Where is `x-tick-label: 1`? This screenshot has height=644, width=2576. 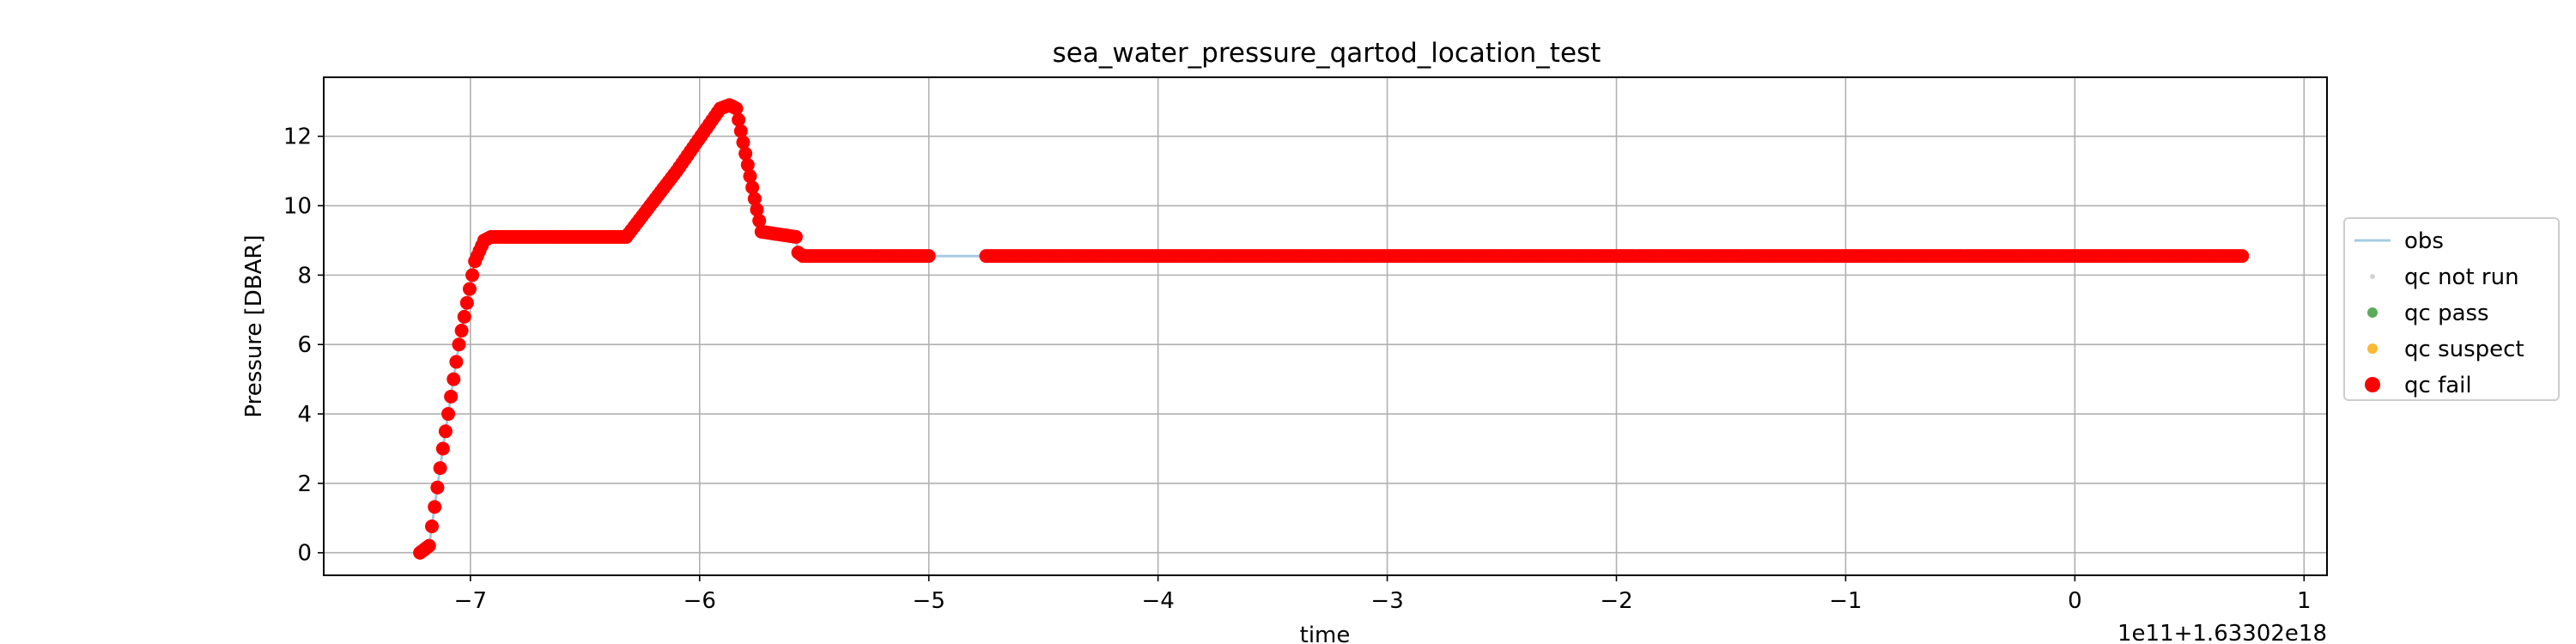 x-tick-label: 1 is located at coordinates (2304, 601).